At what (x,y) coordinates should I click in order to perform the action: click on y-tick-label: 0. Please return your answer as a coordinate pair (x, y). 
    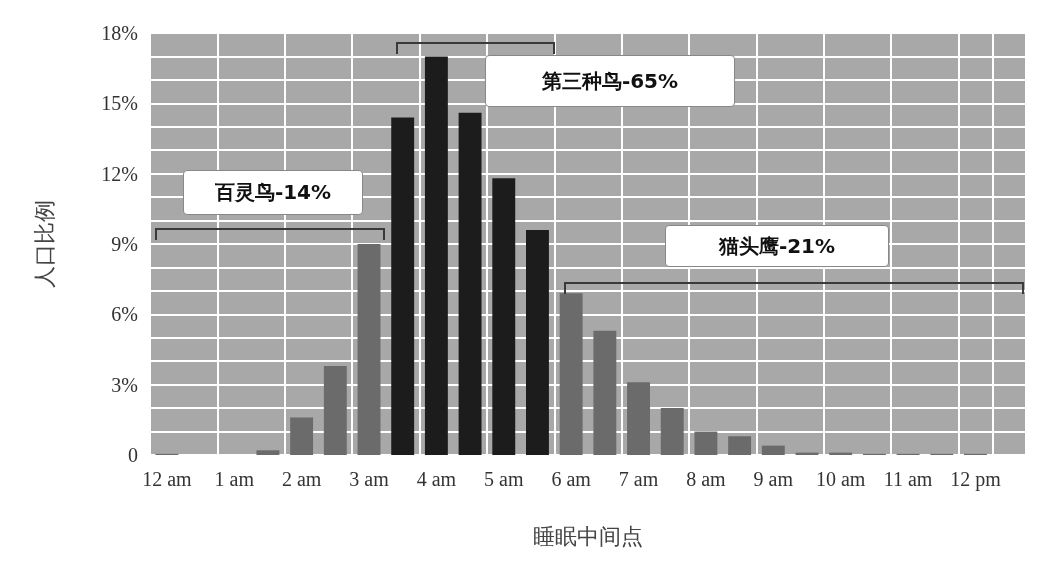
    Looking at the image, I should click on (133, 455).